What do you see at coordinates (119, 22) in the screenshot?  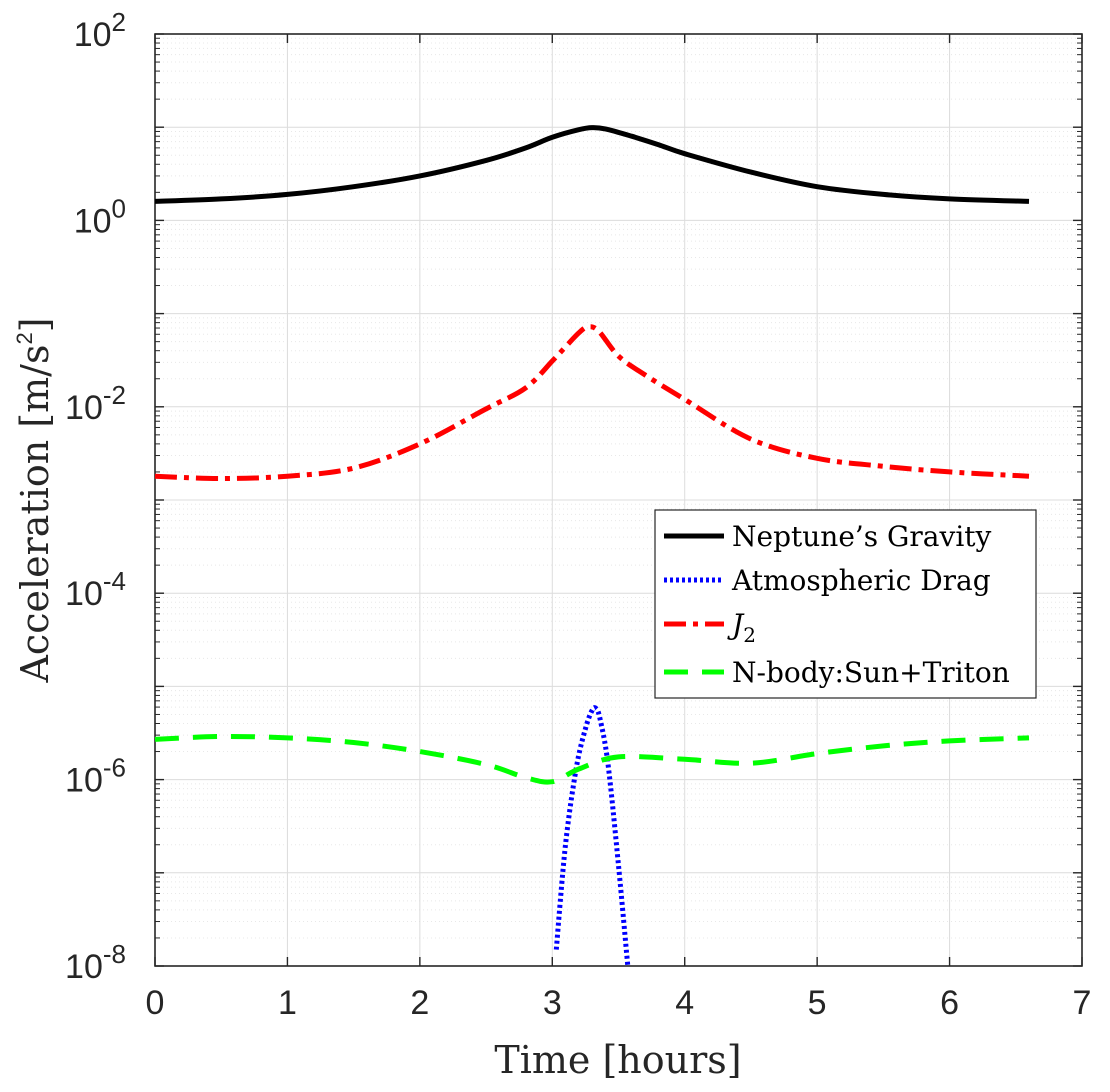 I see `y-tick-exponent: 2` at bounding box center [119, 22].